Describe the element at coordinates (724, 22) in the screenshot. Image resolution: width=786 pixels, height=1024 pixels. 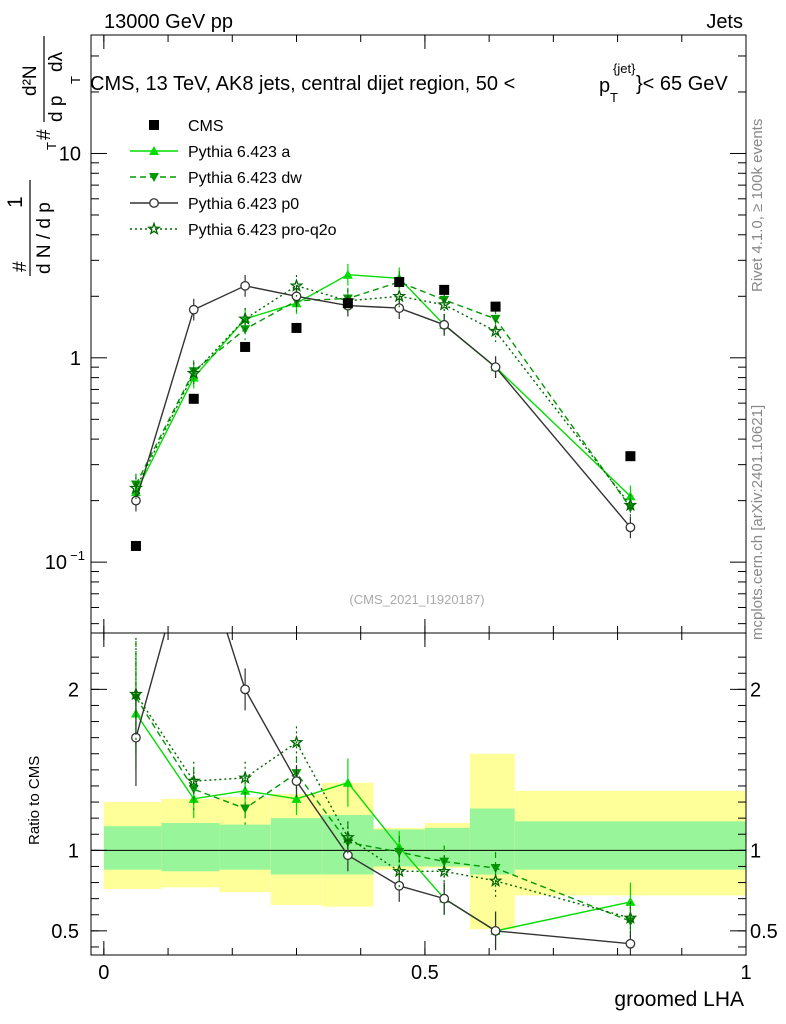
I see `header-right: Jets` at that location.